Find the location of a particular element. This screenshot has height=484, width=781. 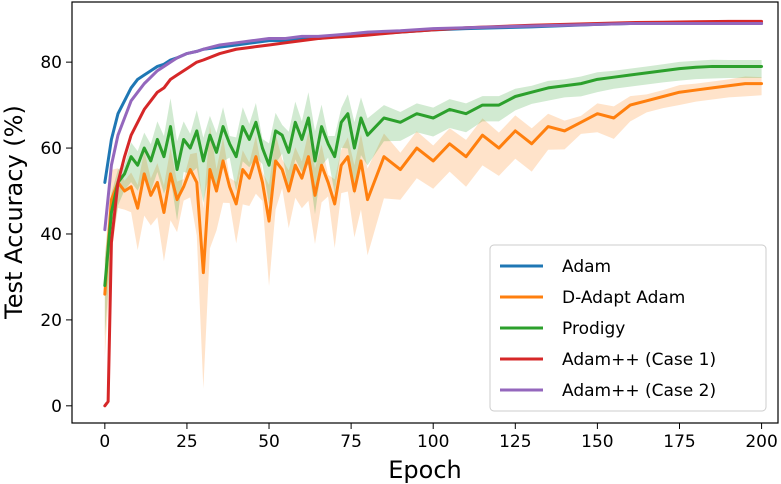

legend-box is located at coordinates (628, 328).